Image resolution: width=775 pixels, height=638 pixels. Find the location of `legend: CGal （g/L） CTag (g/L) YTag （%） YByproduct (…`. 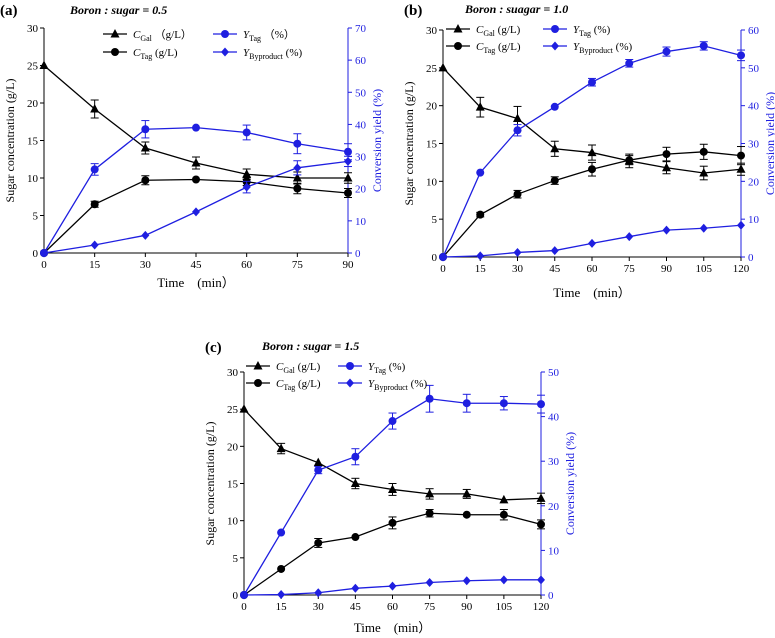

legend: CGal （g/L） CTag (g/L) YTag （%） YByproduct (… is located at coordinates (202, 44).